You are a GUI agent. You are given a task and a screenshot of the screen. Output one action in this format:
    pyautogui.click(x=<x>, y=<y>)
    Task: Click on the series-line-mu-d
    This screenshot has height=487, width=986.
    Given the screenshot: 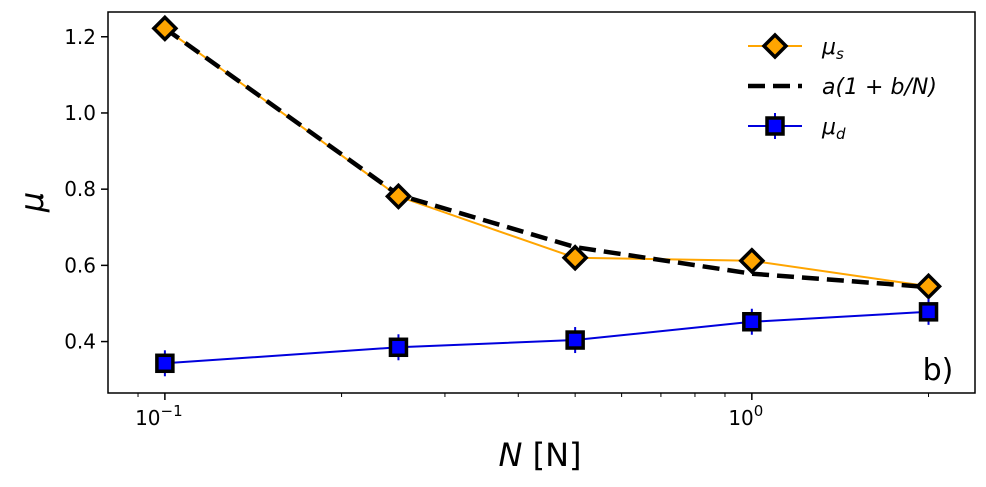 What is the action you would take?
    pyautogui.click(x=546, y=337)
    